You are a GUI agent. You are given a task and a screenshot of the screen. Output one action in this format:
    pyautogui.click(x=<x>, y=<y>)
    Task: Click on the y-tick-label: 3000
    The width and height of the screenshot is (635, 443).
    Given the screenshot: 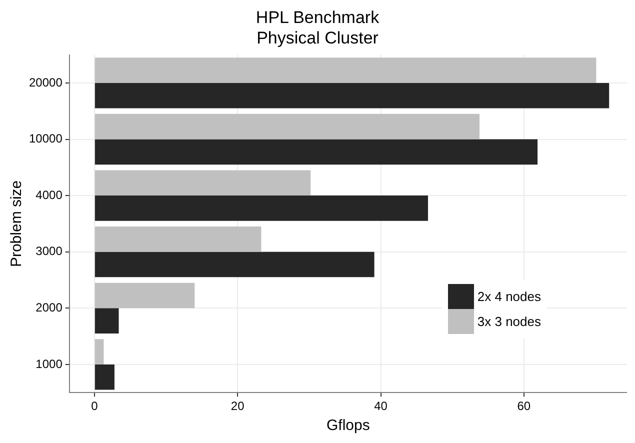 What is the action you would take?
    pyautogui.click(x=49, y=251)
    